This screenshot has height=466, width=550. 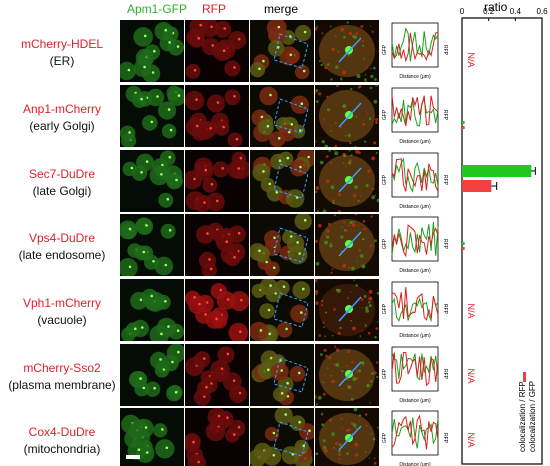 I want to click on legend-label-rfp: colocalization / RFP, so click(x=522, y=416).